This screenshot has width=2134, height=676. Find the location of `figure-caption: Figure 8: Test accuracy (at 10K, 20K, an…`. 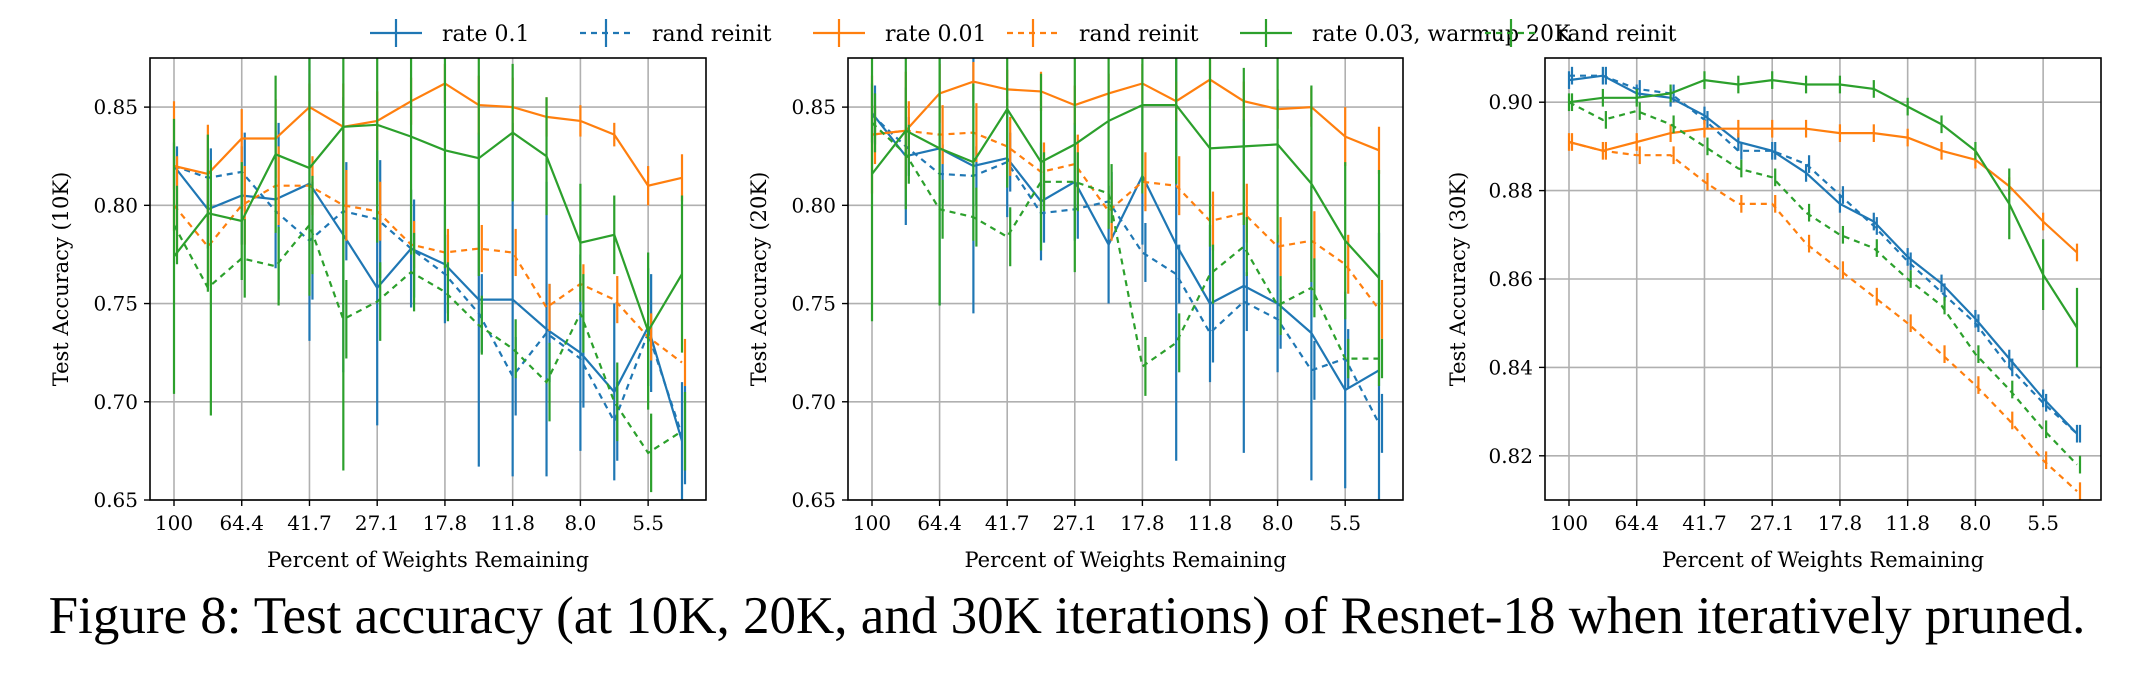

figure-caption: Figure 8: Test accuracy (at 10K, 20K, an… is located at coordinates (1067, 616).